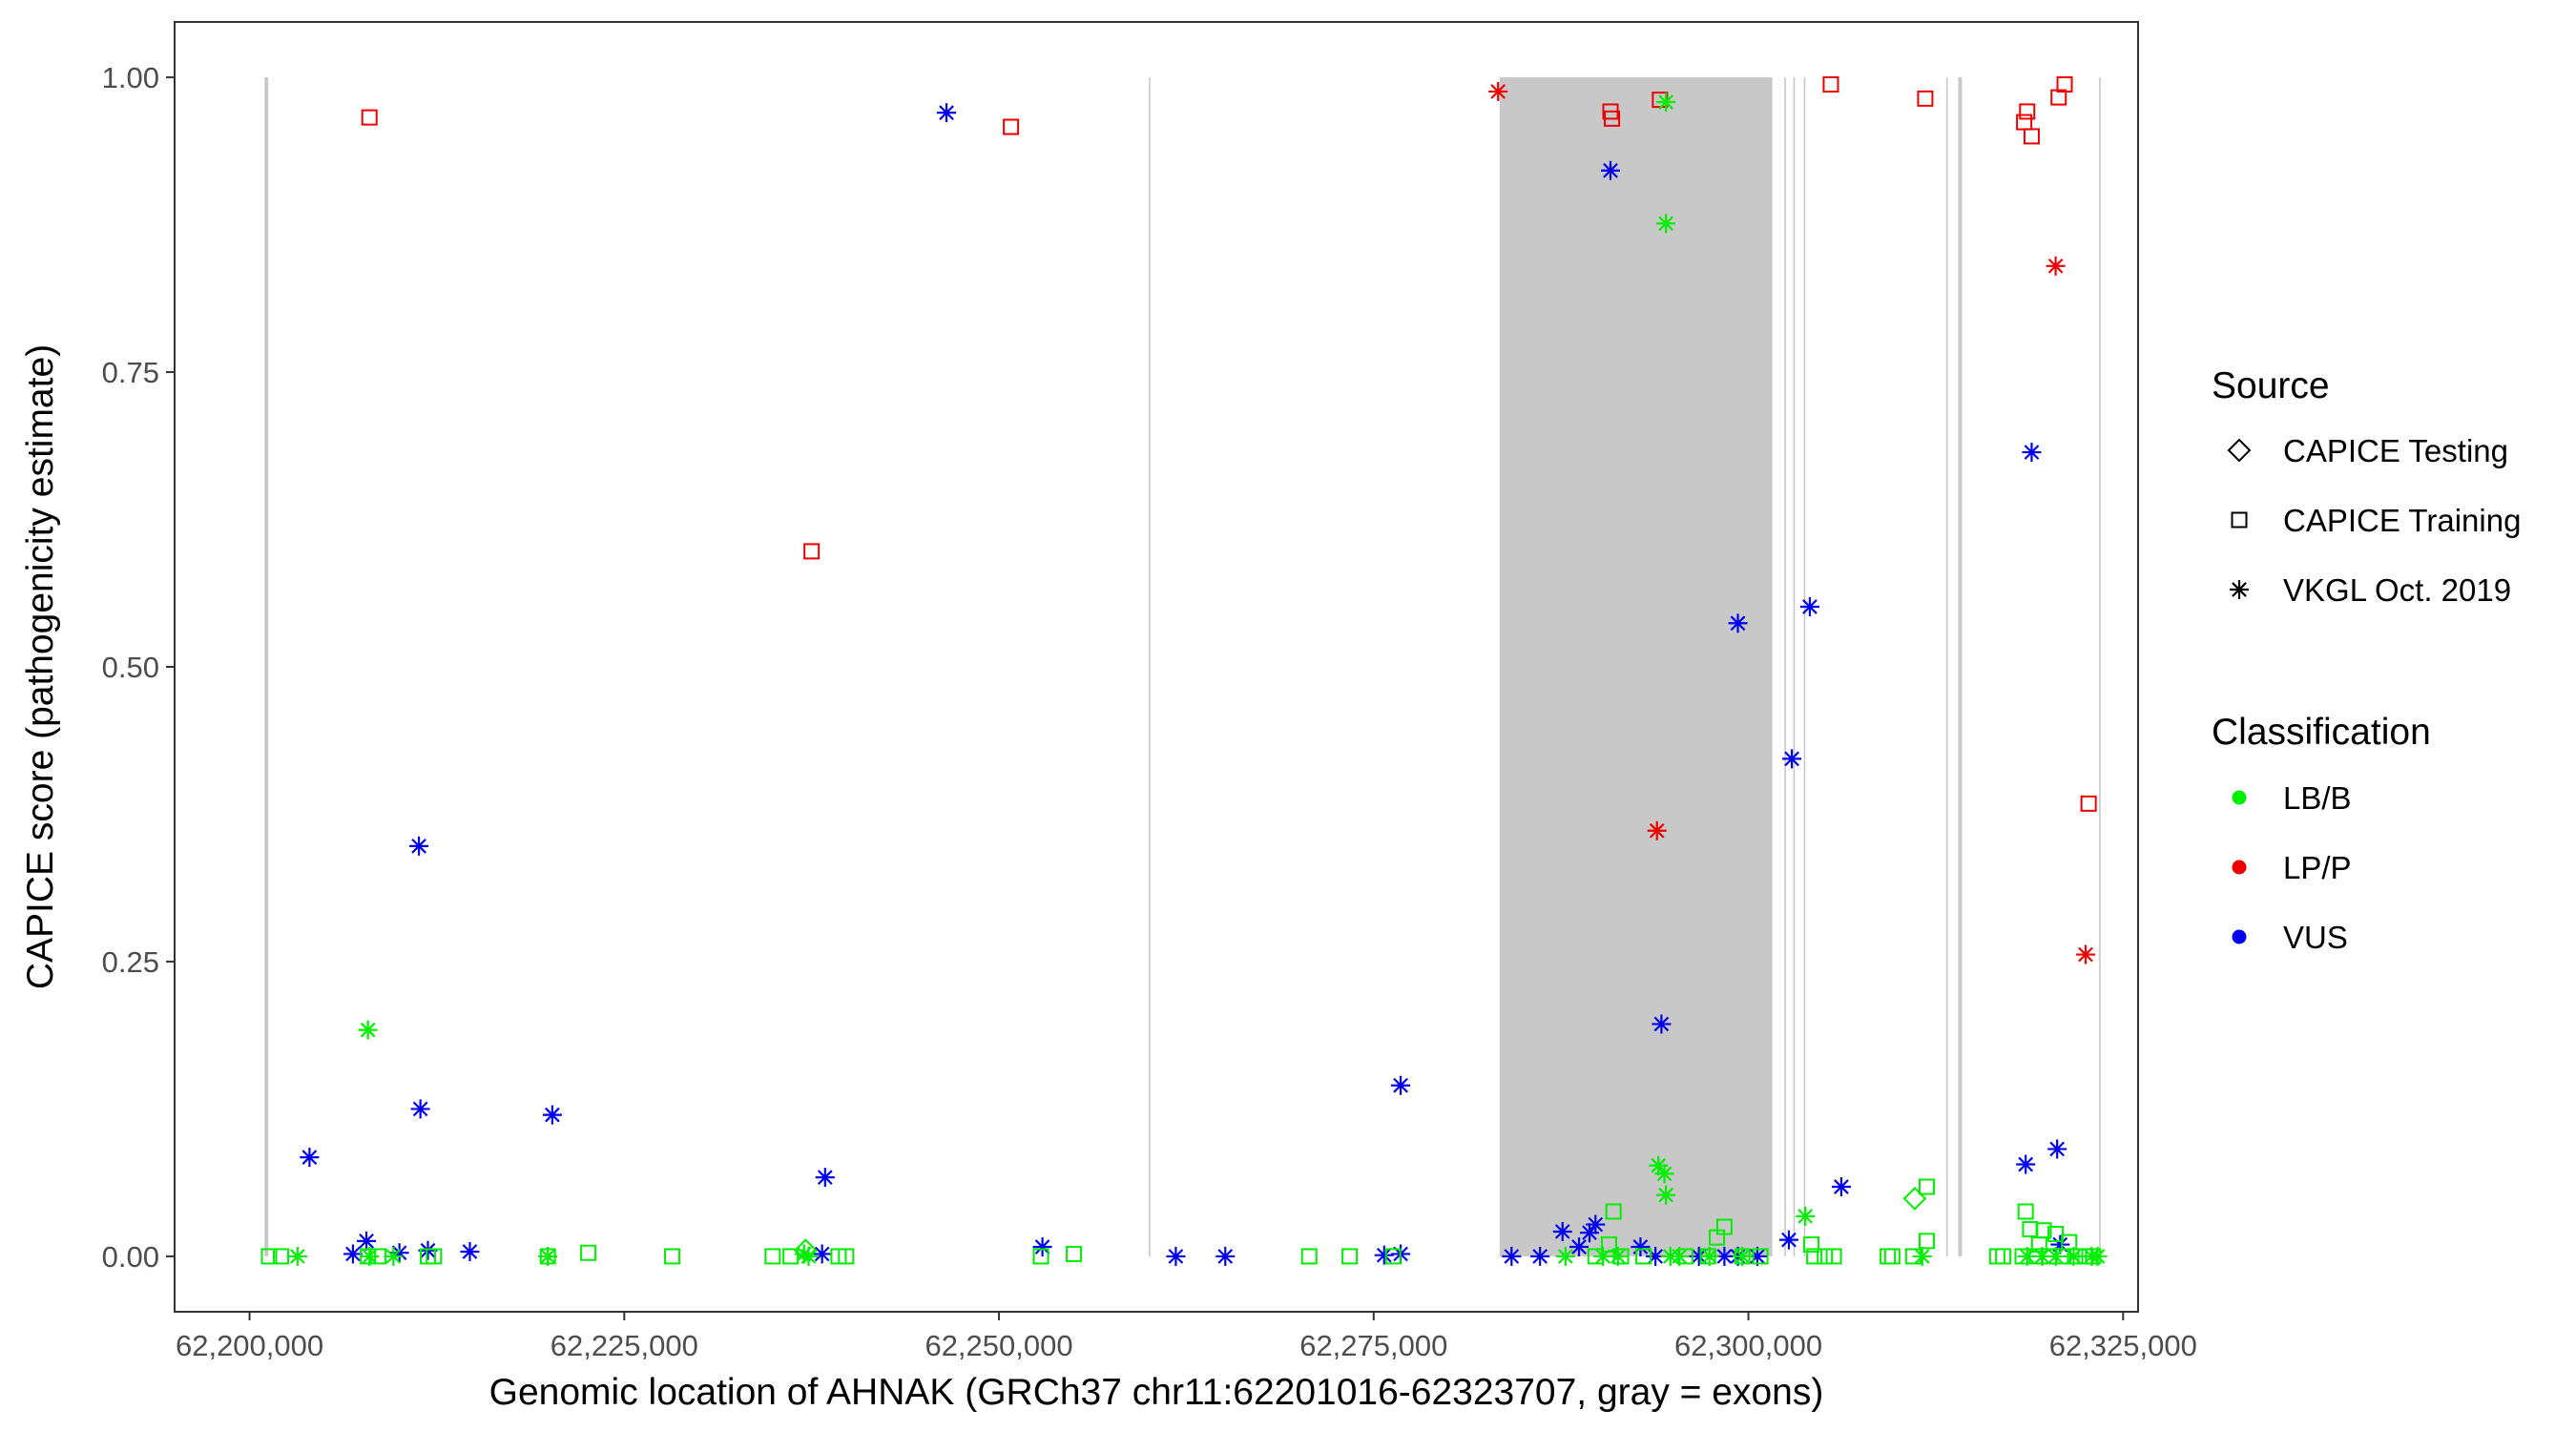 This screenshot has width=2576, height=1431. I want to click on legend-label: LB/B, so click(2317, 798).